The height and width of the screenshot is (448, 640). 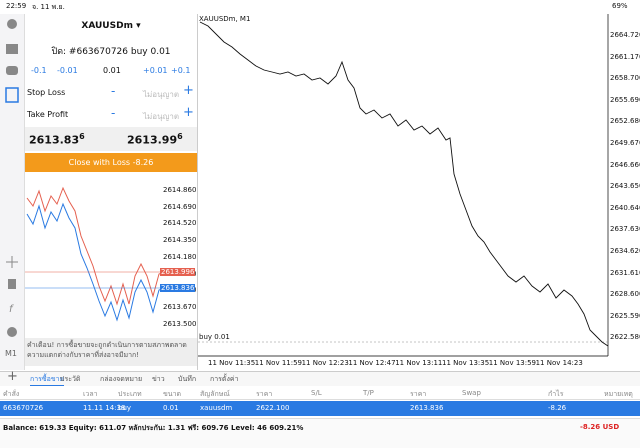 I want to click on price-tick-label: 2655.690, so click(x=625, y=99).